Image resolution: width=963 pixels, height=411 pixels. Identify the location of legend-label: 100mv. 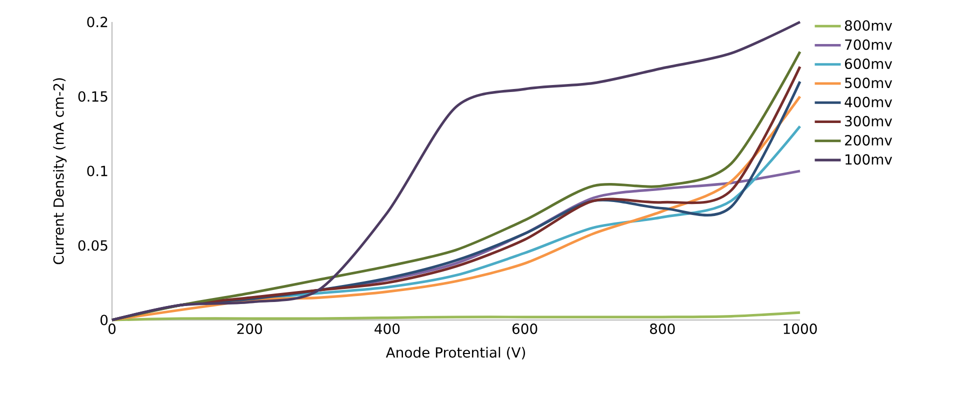
(869, 159).